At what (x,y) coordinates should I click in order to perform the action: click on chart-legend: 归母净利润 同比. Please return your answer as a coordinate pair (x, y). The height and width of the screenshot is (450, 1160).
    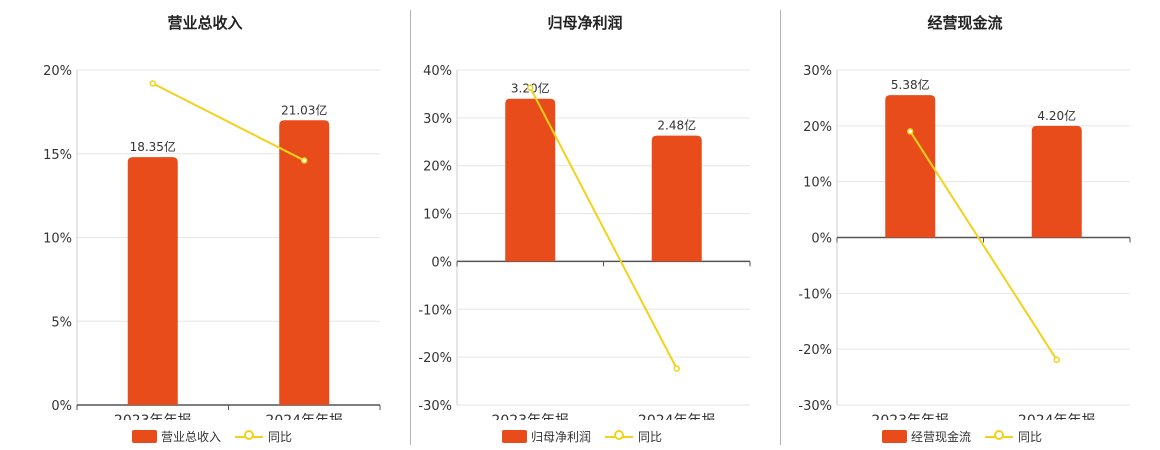
    Looking at the image, I should click on (585, 436).